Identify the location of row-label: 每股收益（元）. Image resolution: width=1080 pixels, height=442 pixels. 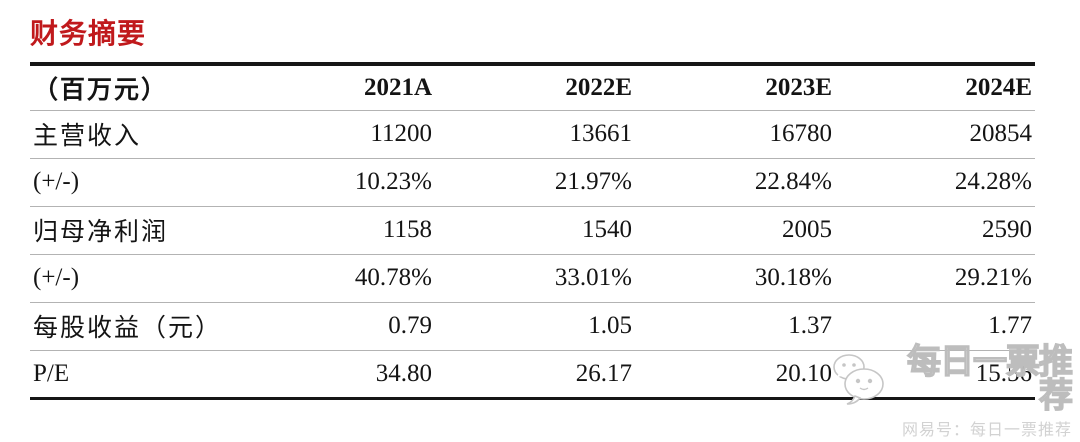
(132, 325).